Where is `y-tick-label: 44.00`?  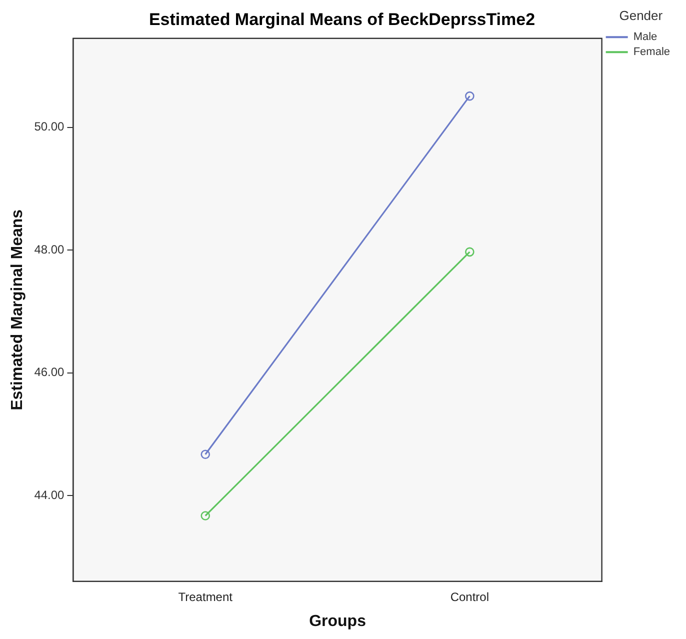
y-tick-label: 44.00 is located at coordinates (49, 495).